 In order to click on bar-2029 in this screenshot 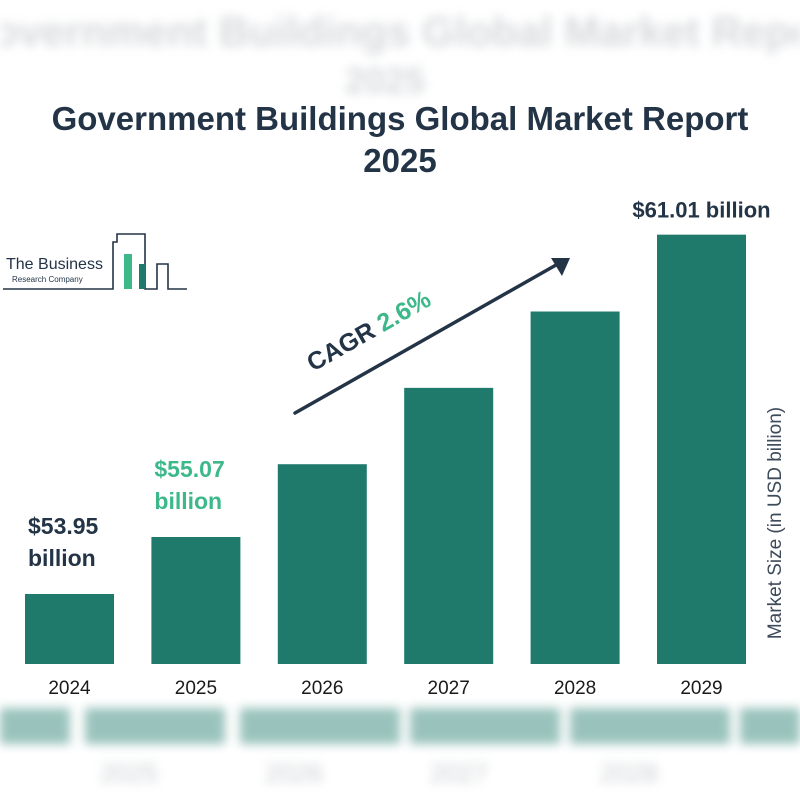, I will do `click(701, 449)`.